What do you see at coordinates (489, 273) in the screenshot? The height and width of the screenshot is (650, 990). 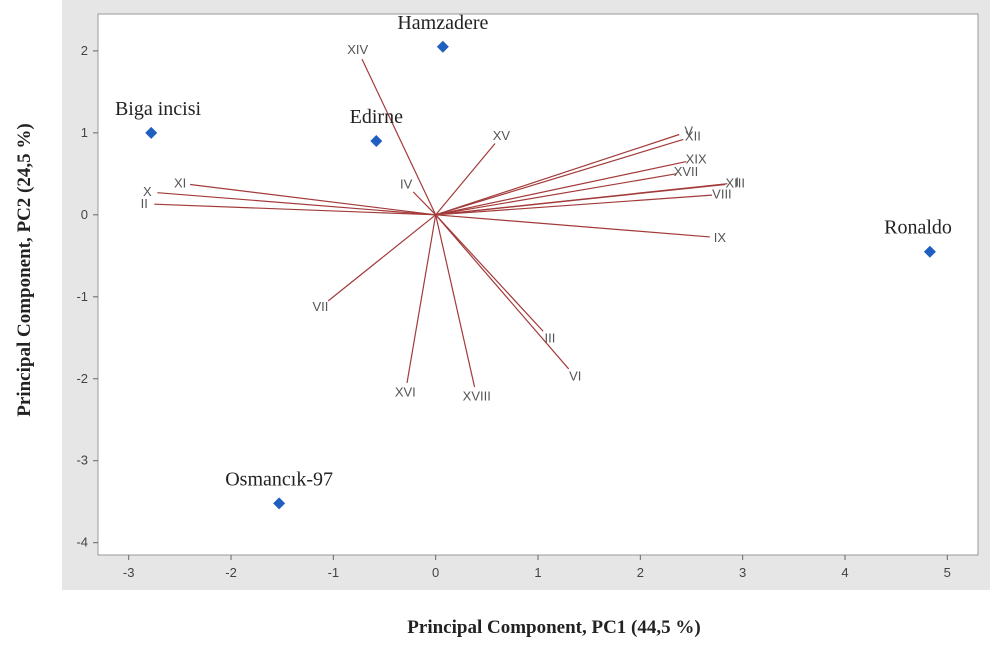 I see `vector-line-iii` at bounding box center [489, 273].